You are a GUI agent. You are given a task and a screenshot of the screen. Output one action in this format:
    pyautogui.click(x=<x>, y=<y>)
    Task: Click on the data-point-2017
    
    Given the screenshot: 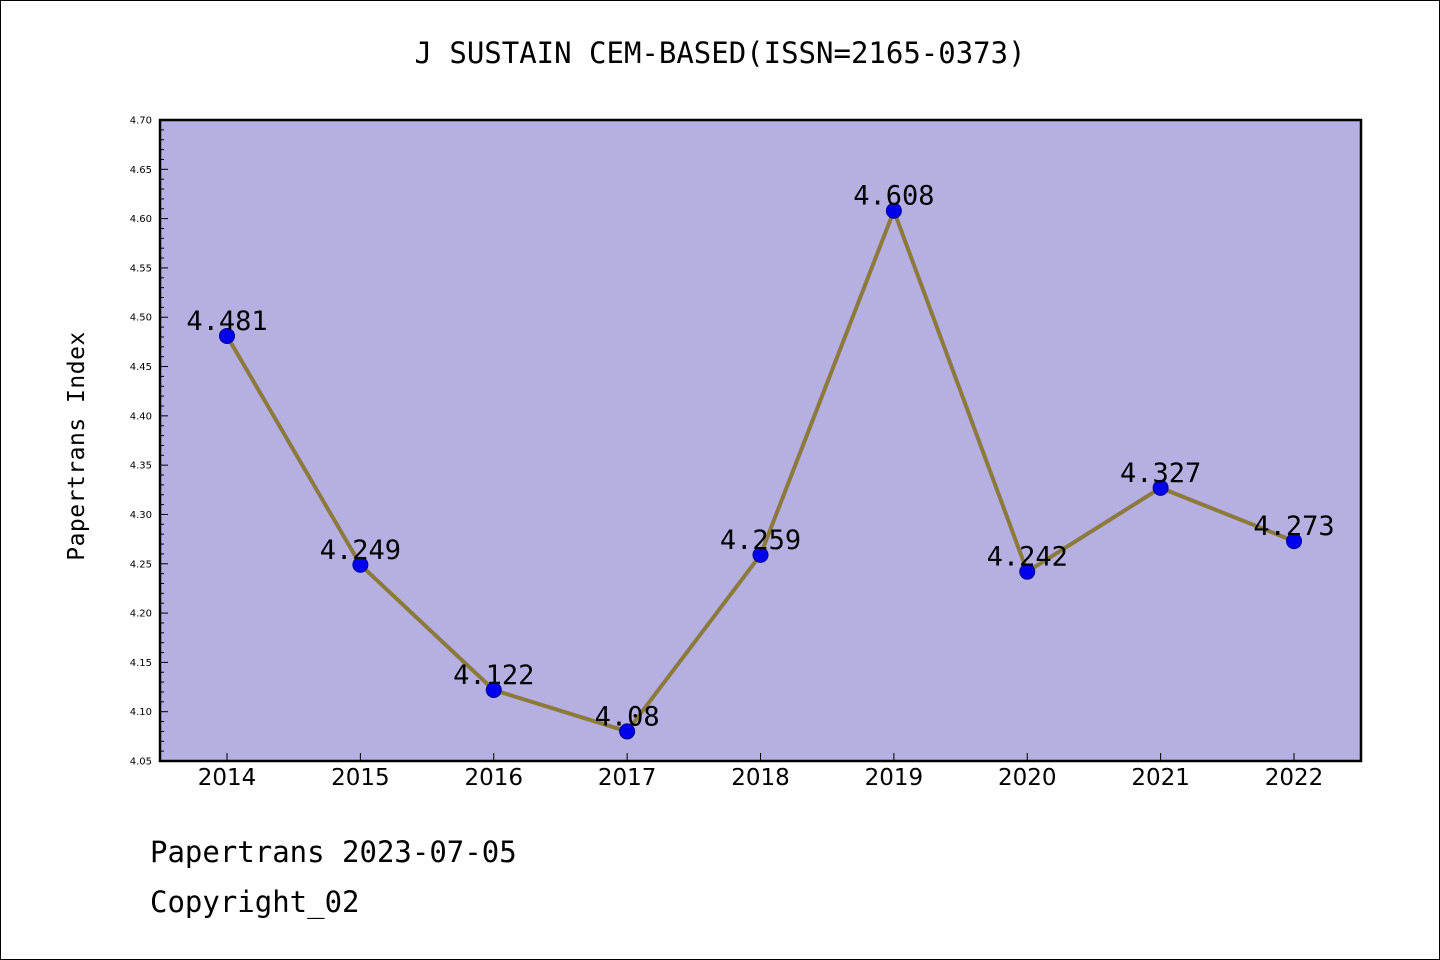 What is the action you would take?
    pyautogui.click(x=627, y=731)
    